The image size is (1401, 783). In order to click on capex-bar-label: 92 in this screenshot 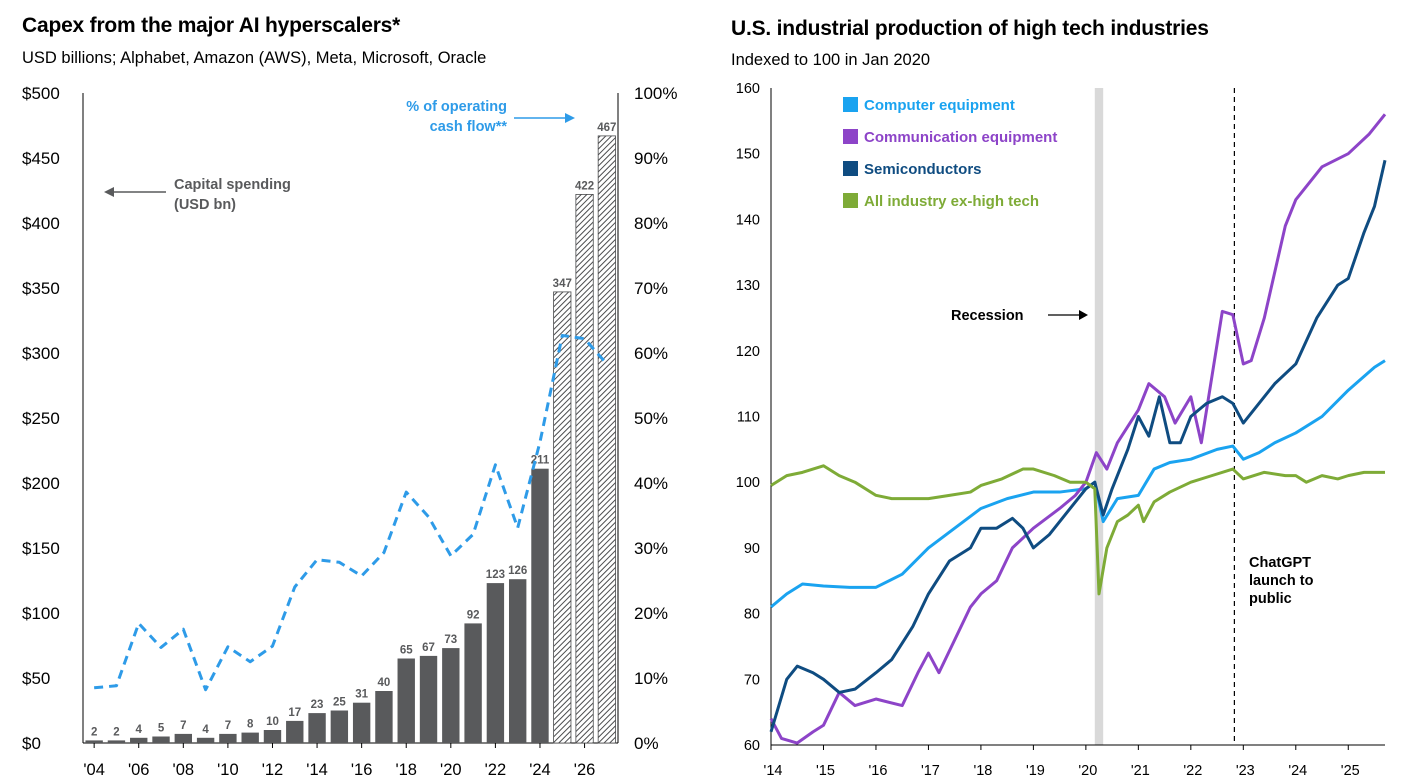, I will do `click(473, 615)`.